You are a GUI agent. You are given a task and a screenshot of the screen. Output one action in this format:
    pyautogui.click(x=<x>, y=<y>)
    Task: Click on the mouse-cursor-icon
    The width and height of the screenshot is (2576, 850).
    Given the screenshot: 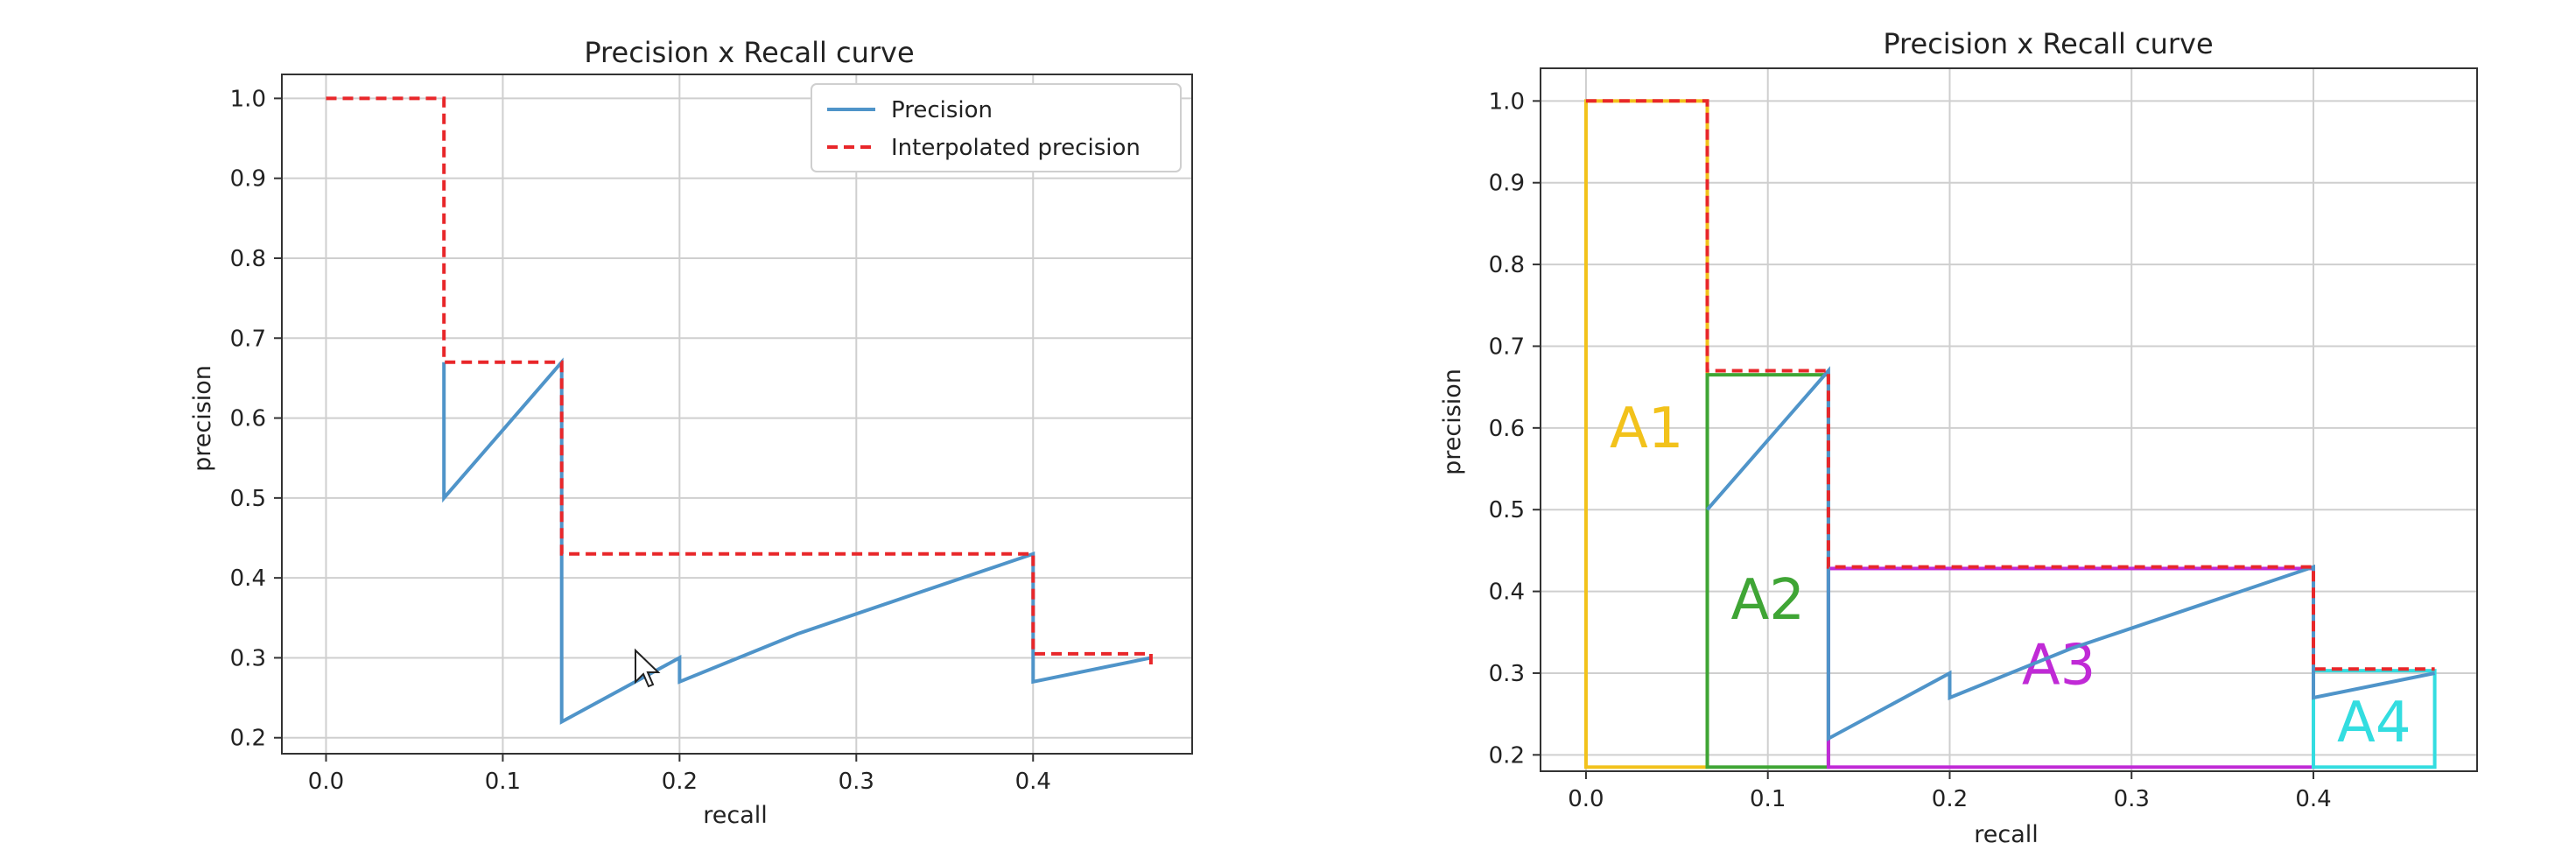 What is the action you would take?
    pyautogui.click(x=648, y=668)
    